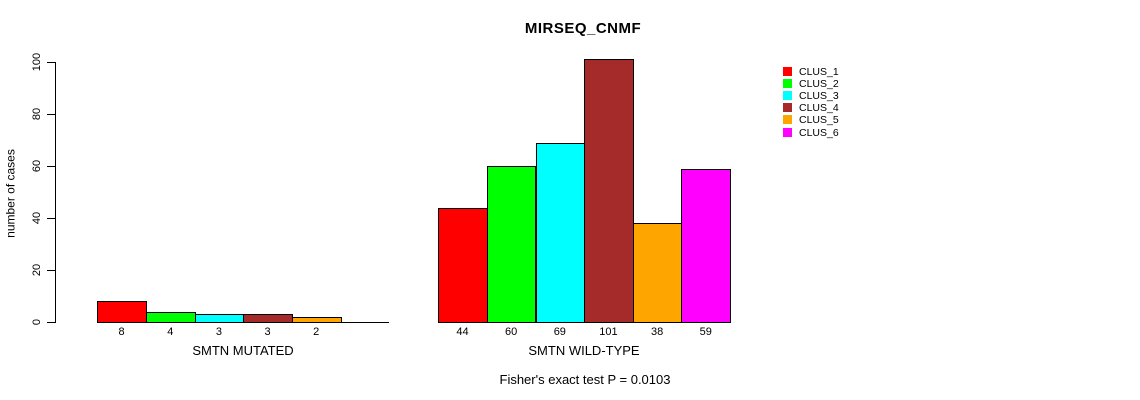 This screenshot has height=400, width=1140. What do you see at coordinates (462, 332) in the screenshot?
I see `bar-value-label-clus-1-smtn-wild-type: 44` at bounding box center [462, 332].